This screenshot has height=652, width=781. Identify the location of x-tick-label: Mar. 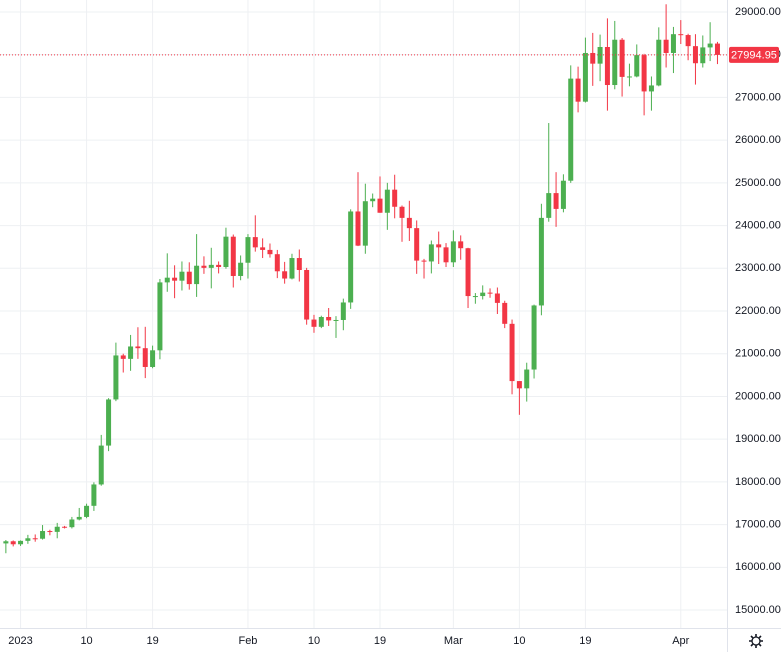
(453, 641).